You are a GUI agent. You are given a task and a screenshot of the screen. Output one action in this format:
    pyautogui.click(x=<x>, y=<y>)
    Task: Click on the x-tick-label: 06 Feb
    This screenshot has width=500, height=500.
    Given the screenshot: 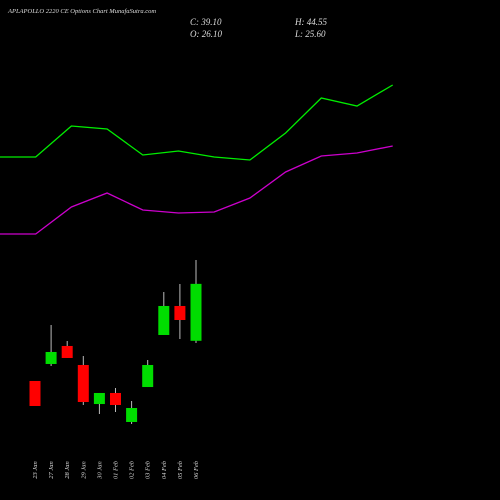 What is the action you would take?
    pyautogui.click(x=196, y=469)
    